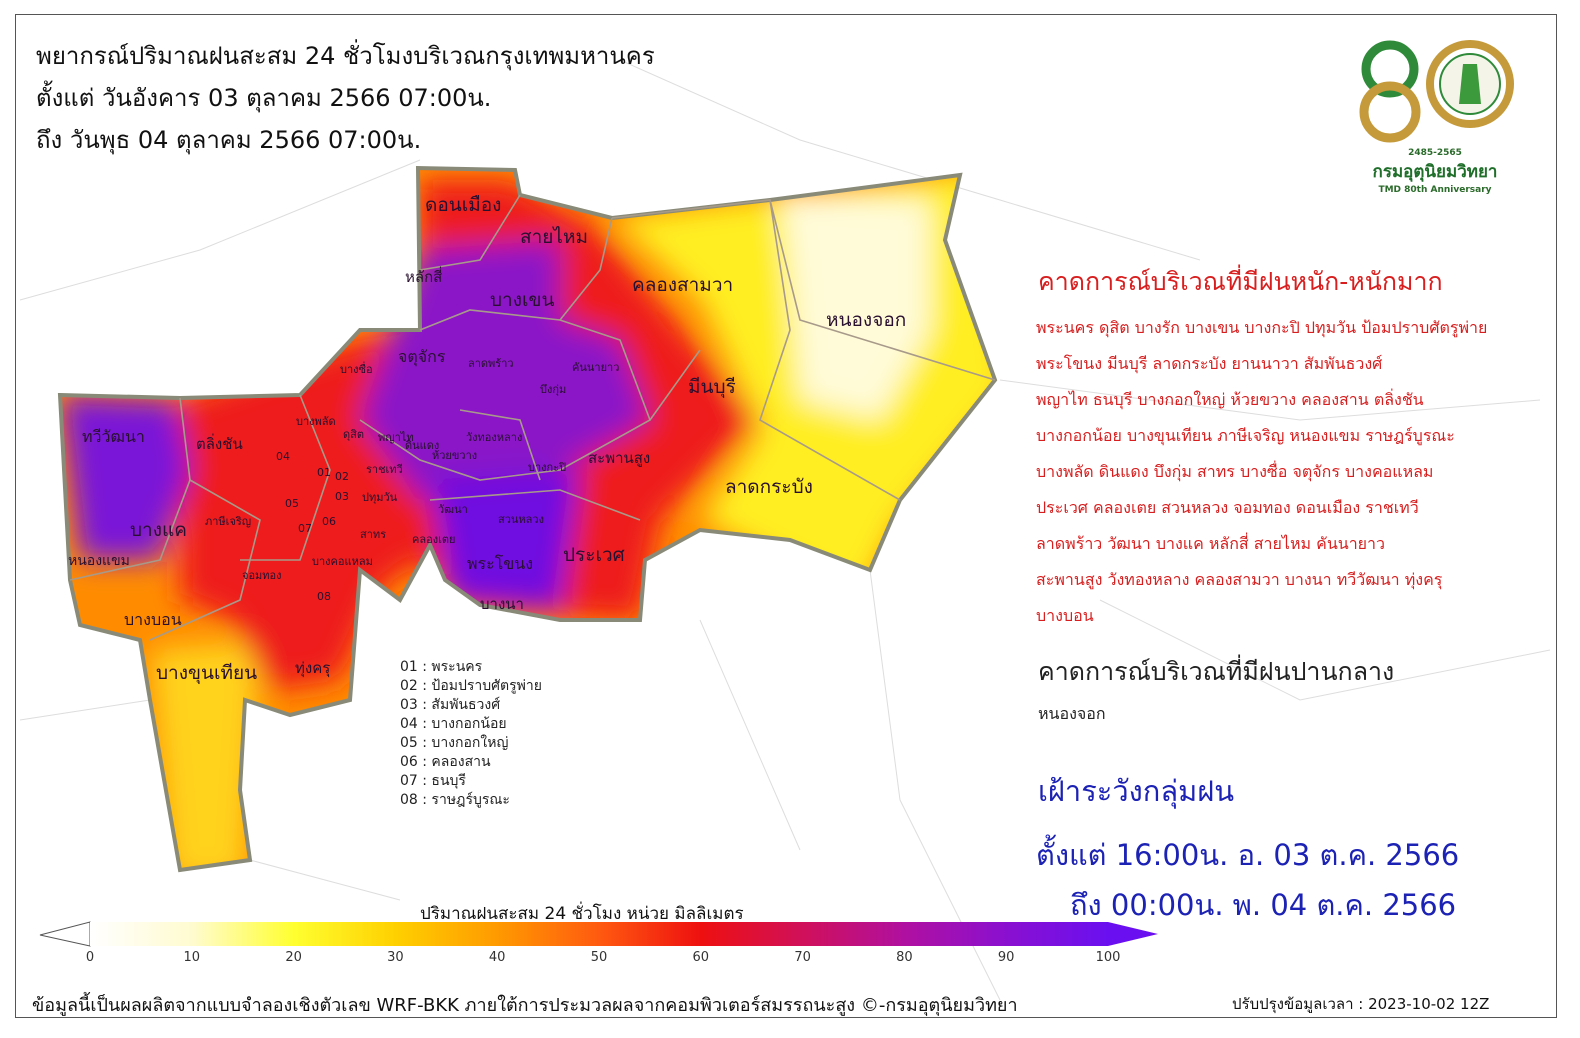 The width and height of the screenshot is (1580, 1038). What do you see at coordinates (153, 619) in the screenshot?
I see `map-label: บางบอน` at bounding box center [153, 619].